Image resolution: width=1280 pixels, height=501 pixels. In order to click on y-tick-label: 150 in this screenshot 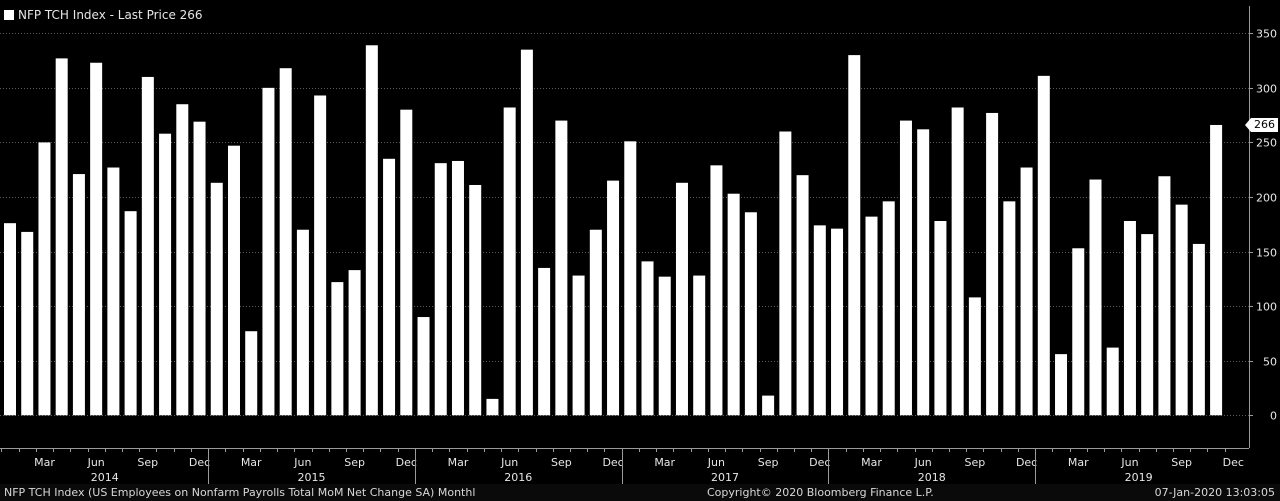, I will do `click(1266, 253)`.